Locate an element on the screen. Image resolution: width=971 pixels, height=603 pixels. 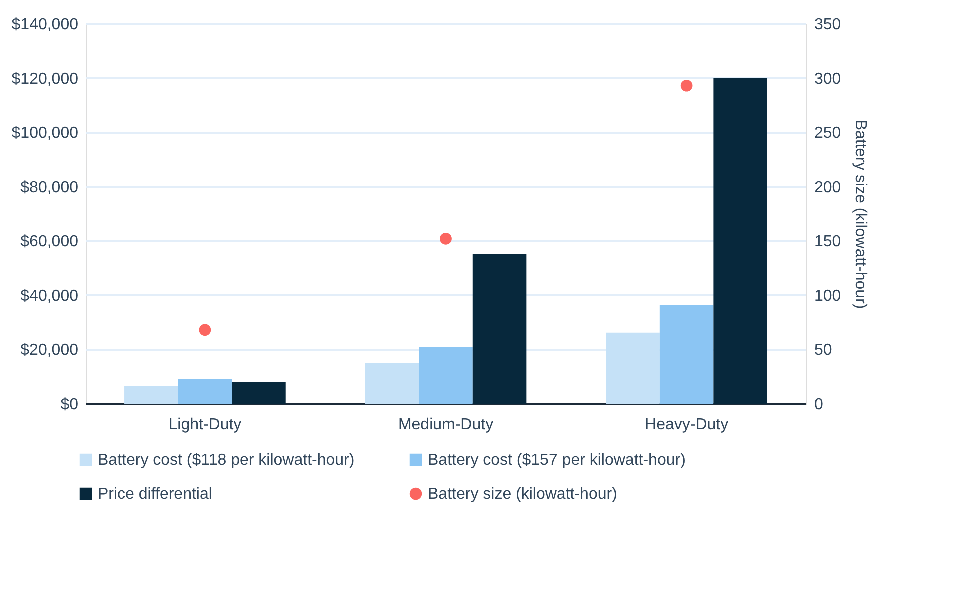
legend-label: Battery cost ($157 per kilowatt-hour) is located at coordinates (557, 460).